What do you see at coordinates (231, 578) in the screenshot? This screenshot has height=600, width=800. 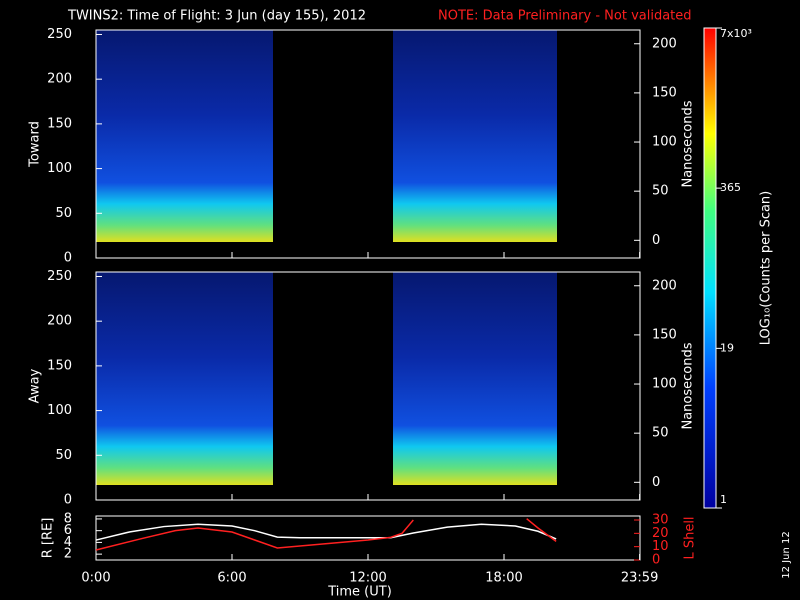 I see `x-tick-label: 6:00` at bounding box center [231, 578].